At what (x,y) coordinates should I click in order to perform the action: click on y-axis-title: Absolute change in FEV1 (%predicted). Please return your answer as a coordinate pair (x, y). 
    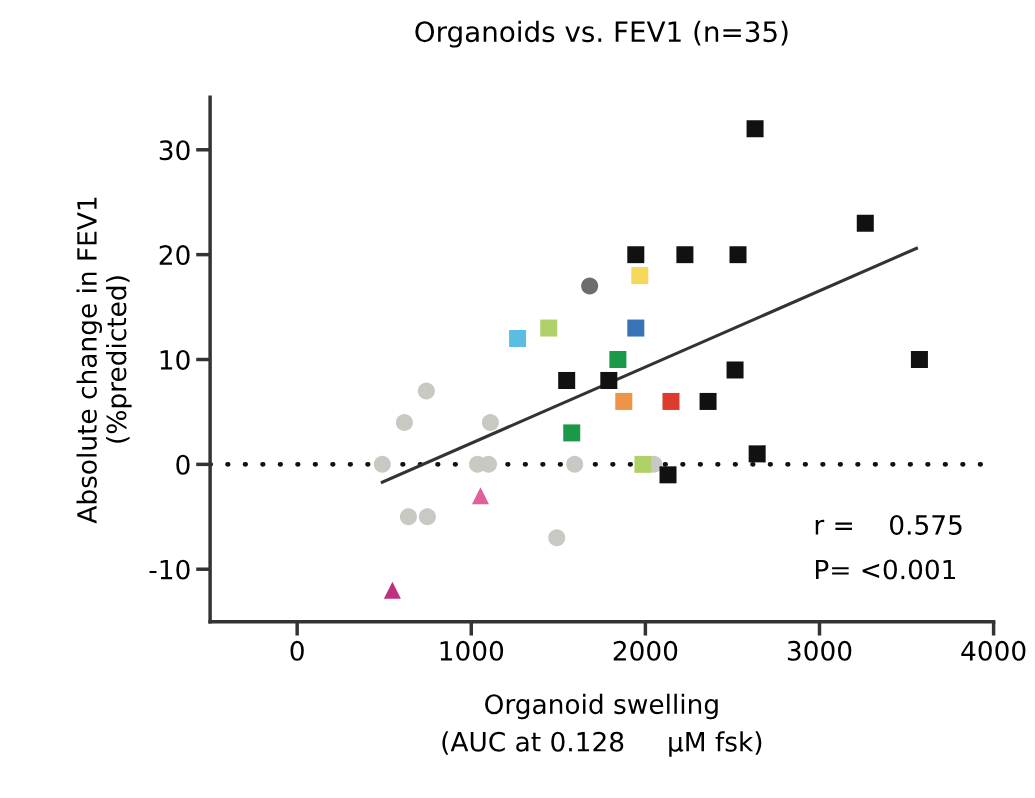
    Looking at the image, I should click on (104, 360).